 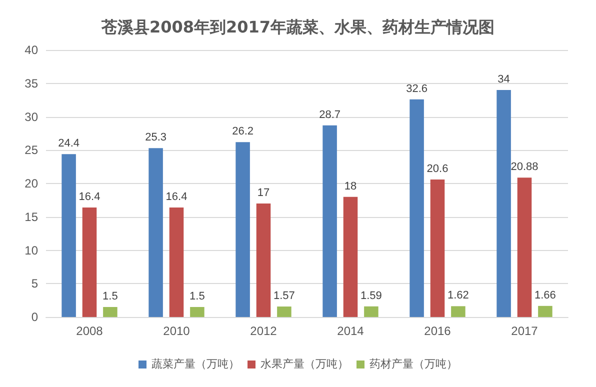 What do you see at coordinates (504, 80) in the screenshot?
I see `data-label: 34` at bounding box center [504, 80].